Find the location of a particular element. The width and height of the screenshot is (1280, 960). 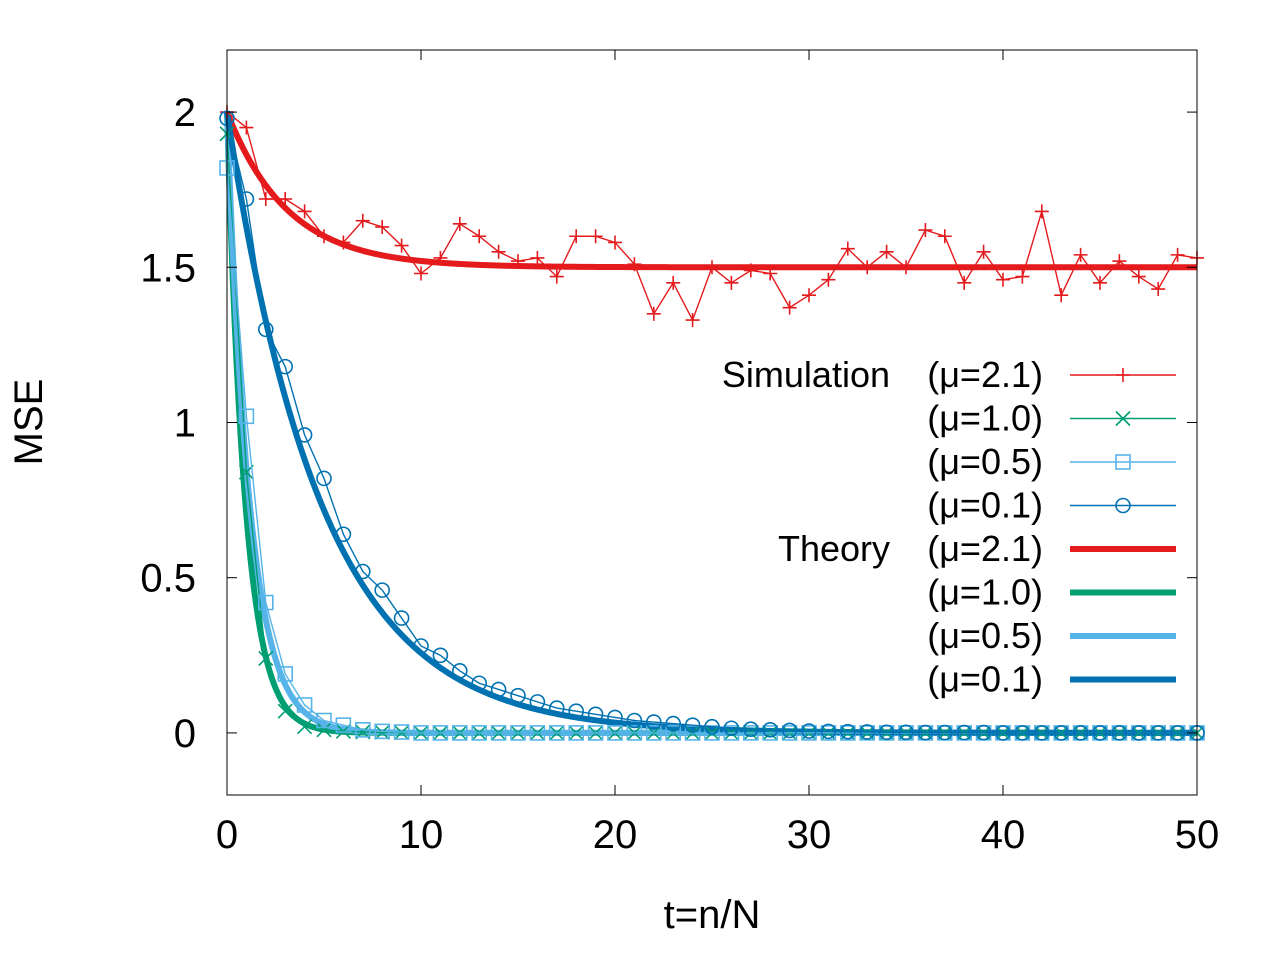

y-tick-label: 0.5 is located at coordinates (168, 579).